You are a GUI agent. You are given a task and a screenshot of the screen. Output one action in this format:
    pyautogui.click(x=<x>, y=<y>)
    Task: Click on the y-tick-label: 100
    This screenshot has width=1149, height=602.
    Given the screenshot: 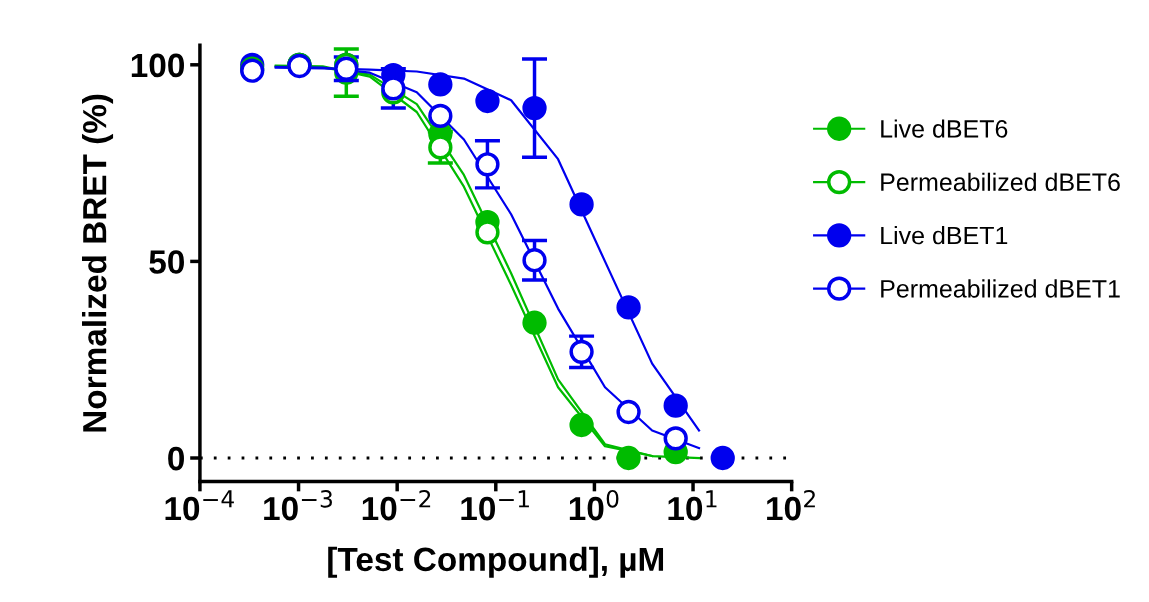 What is the action you would take?
    pyautogui.click(x=157, y=65)
    